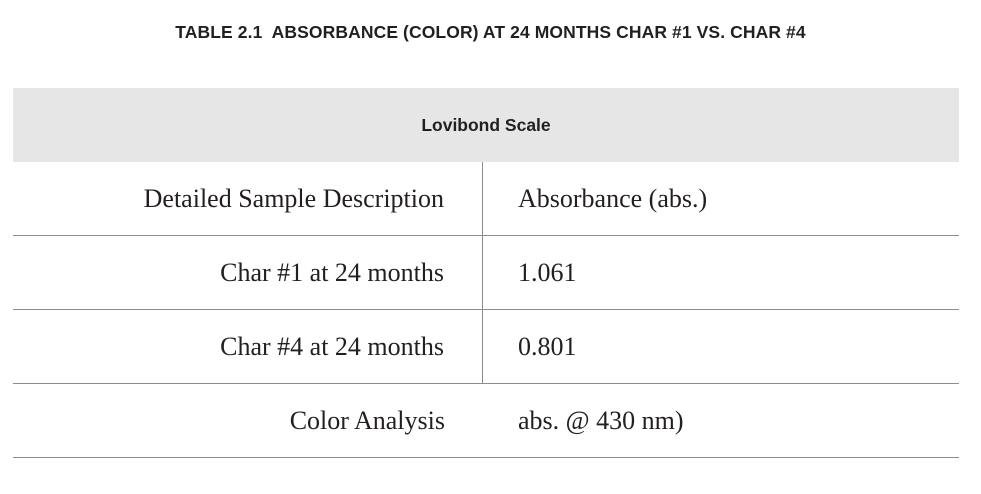 The width and height of the screenshot is (981, 494). Describe the element at coordinates (248, 272) in the screenshot. I see `row-label-cell: Char #1 at 24 months` at that location.